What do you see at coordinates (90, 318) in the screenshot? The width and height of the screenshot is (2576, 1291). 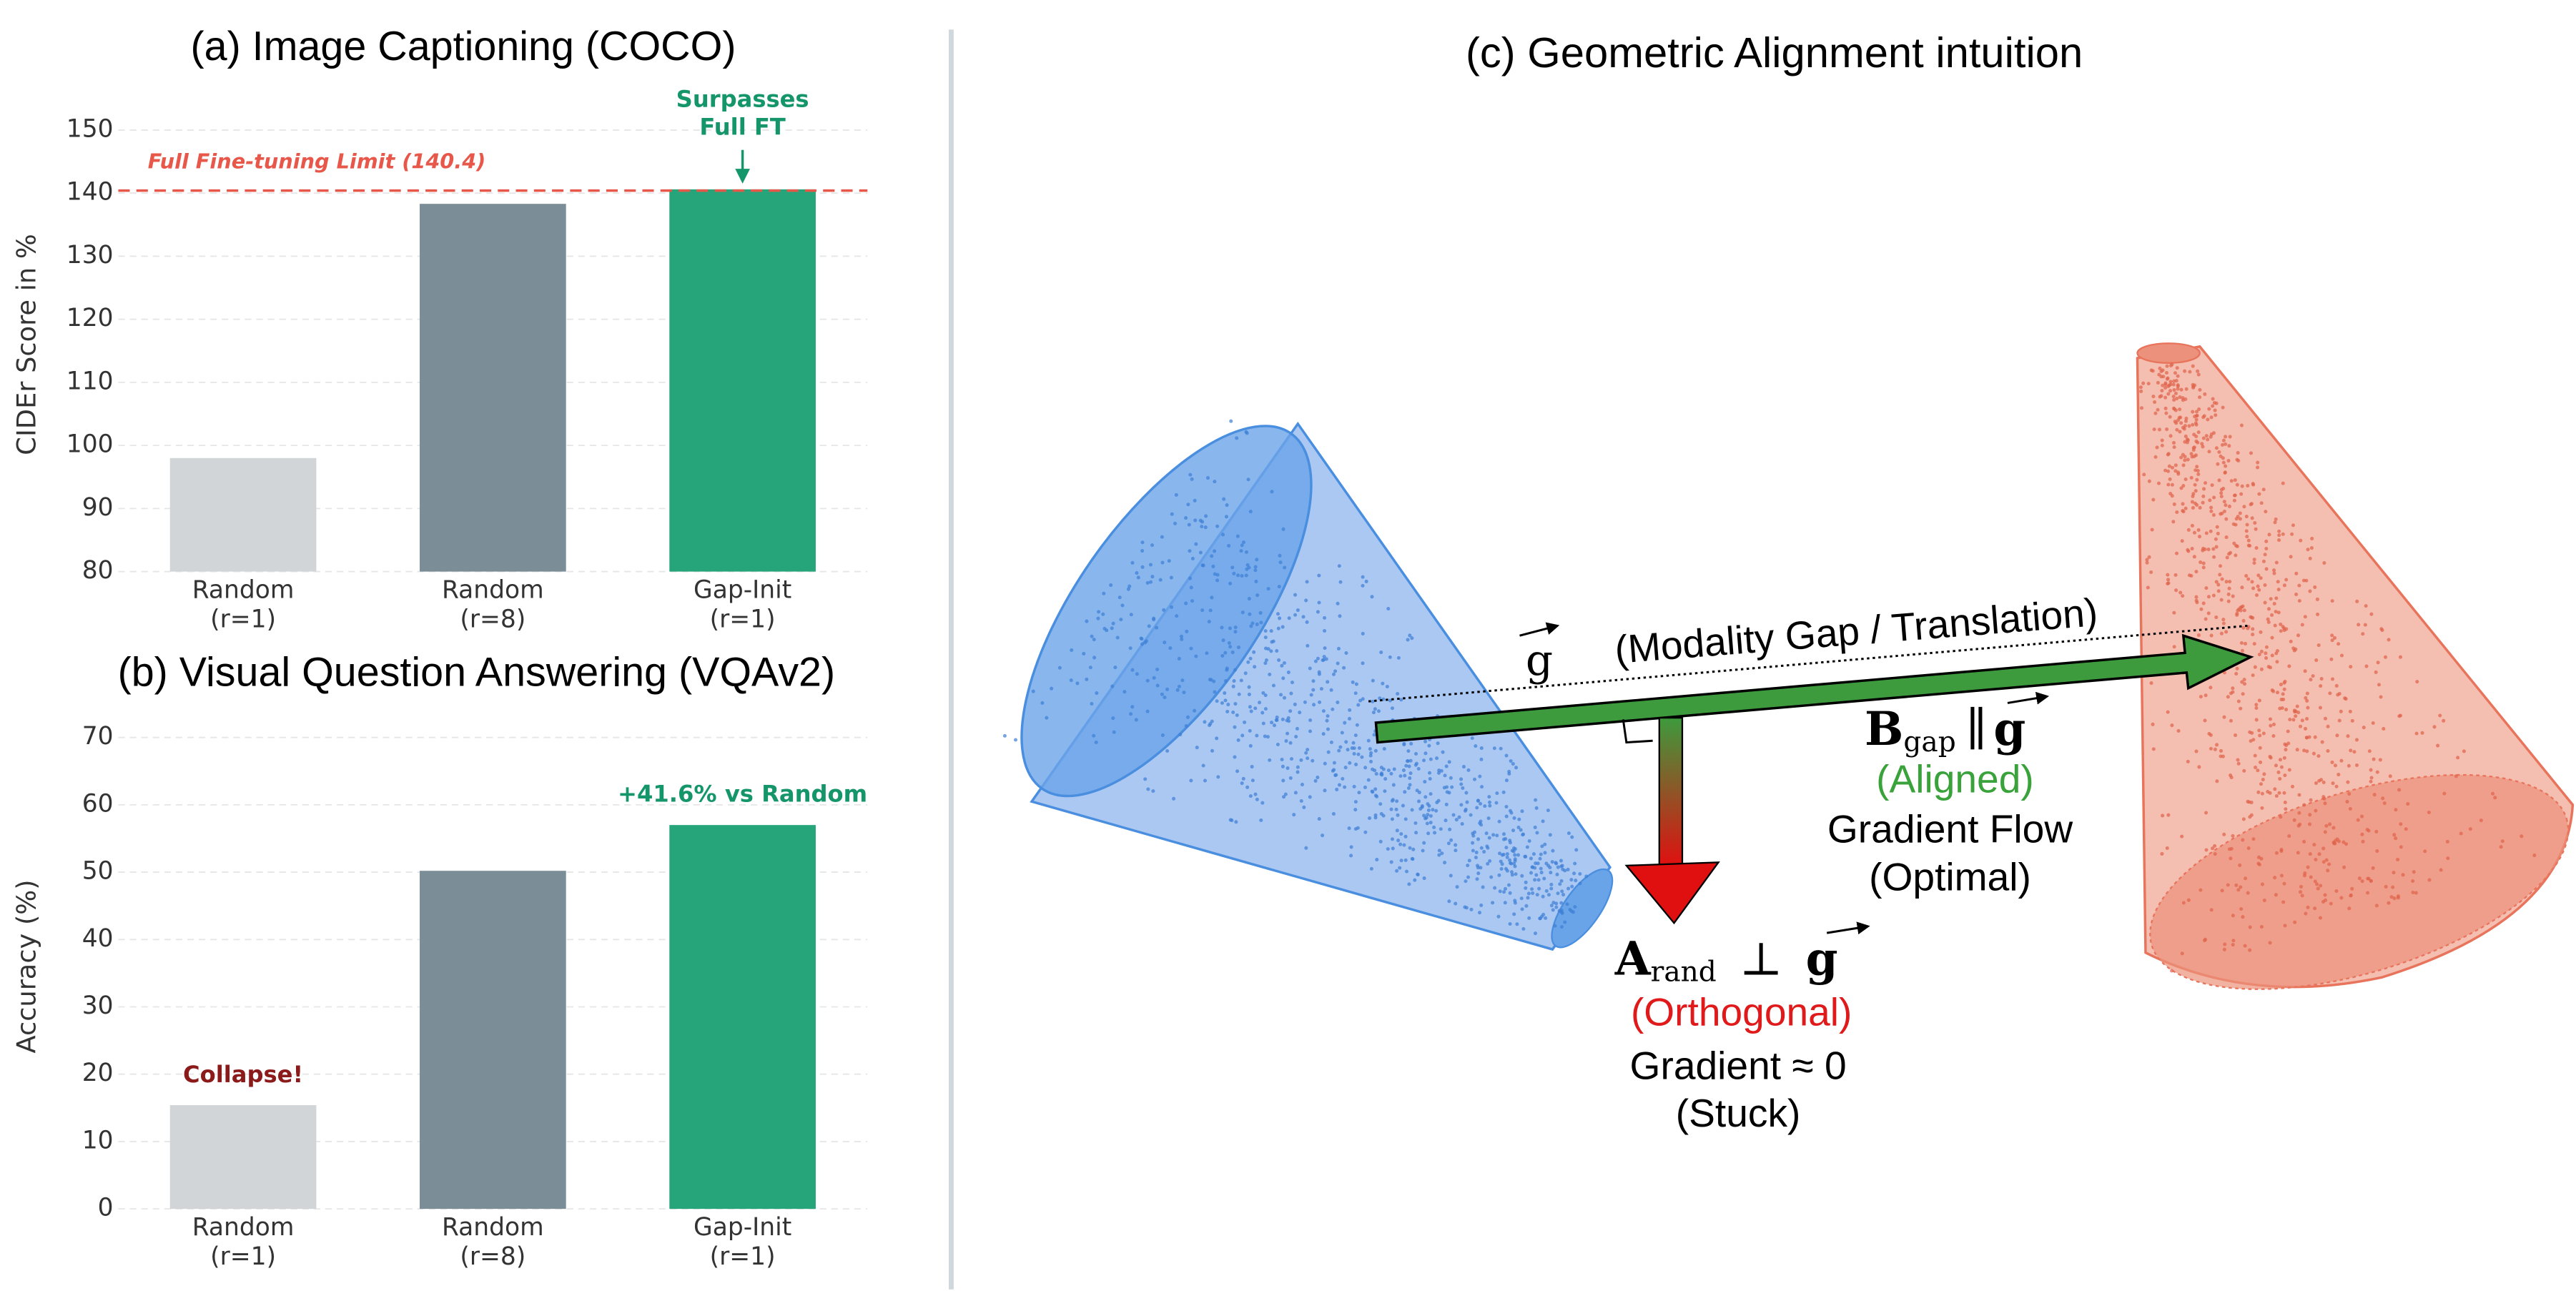 I see `y-tick-label: 120` at bounding box center [90, 318].